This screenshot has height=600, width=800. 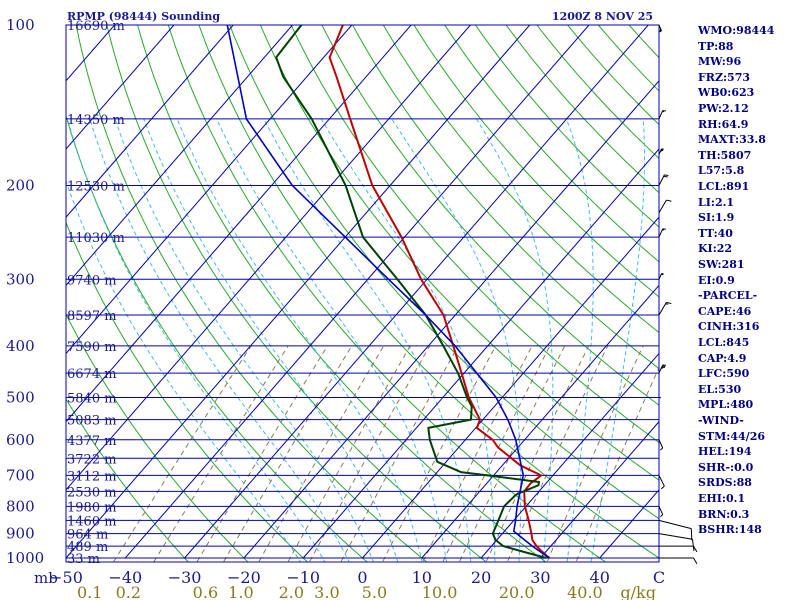 What do you see at coordinates (716, 202) in the screenshot?
I see `index-line: LI:2.1` at bounding box center [716, 202].